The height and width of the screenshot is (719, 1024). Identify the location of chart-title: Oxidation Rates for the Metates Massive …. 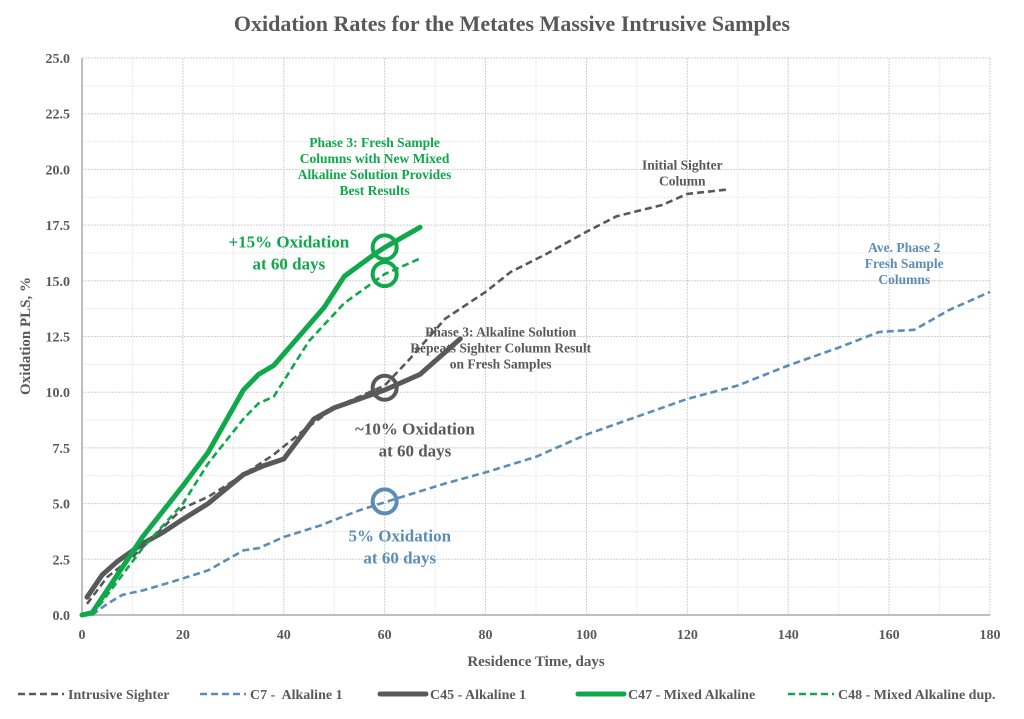
(512, 23).